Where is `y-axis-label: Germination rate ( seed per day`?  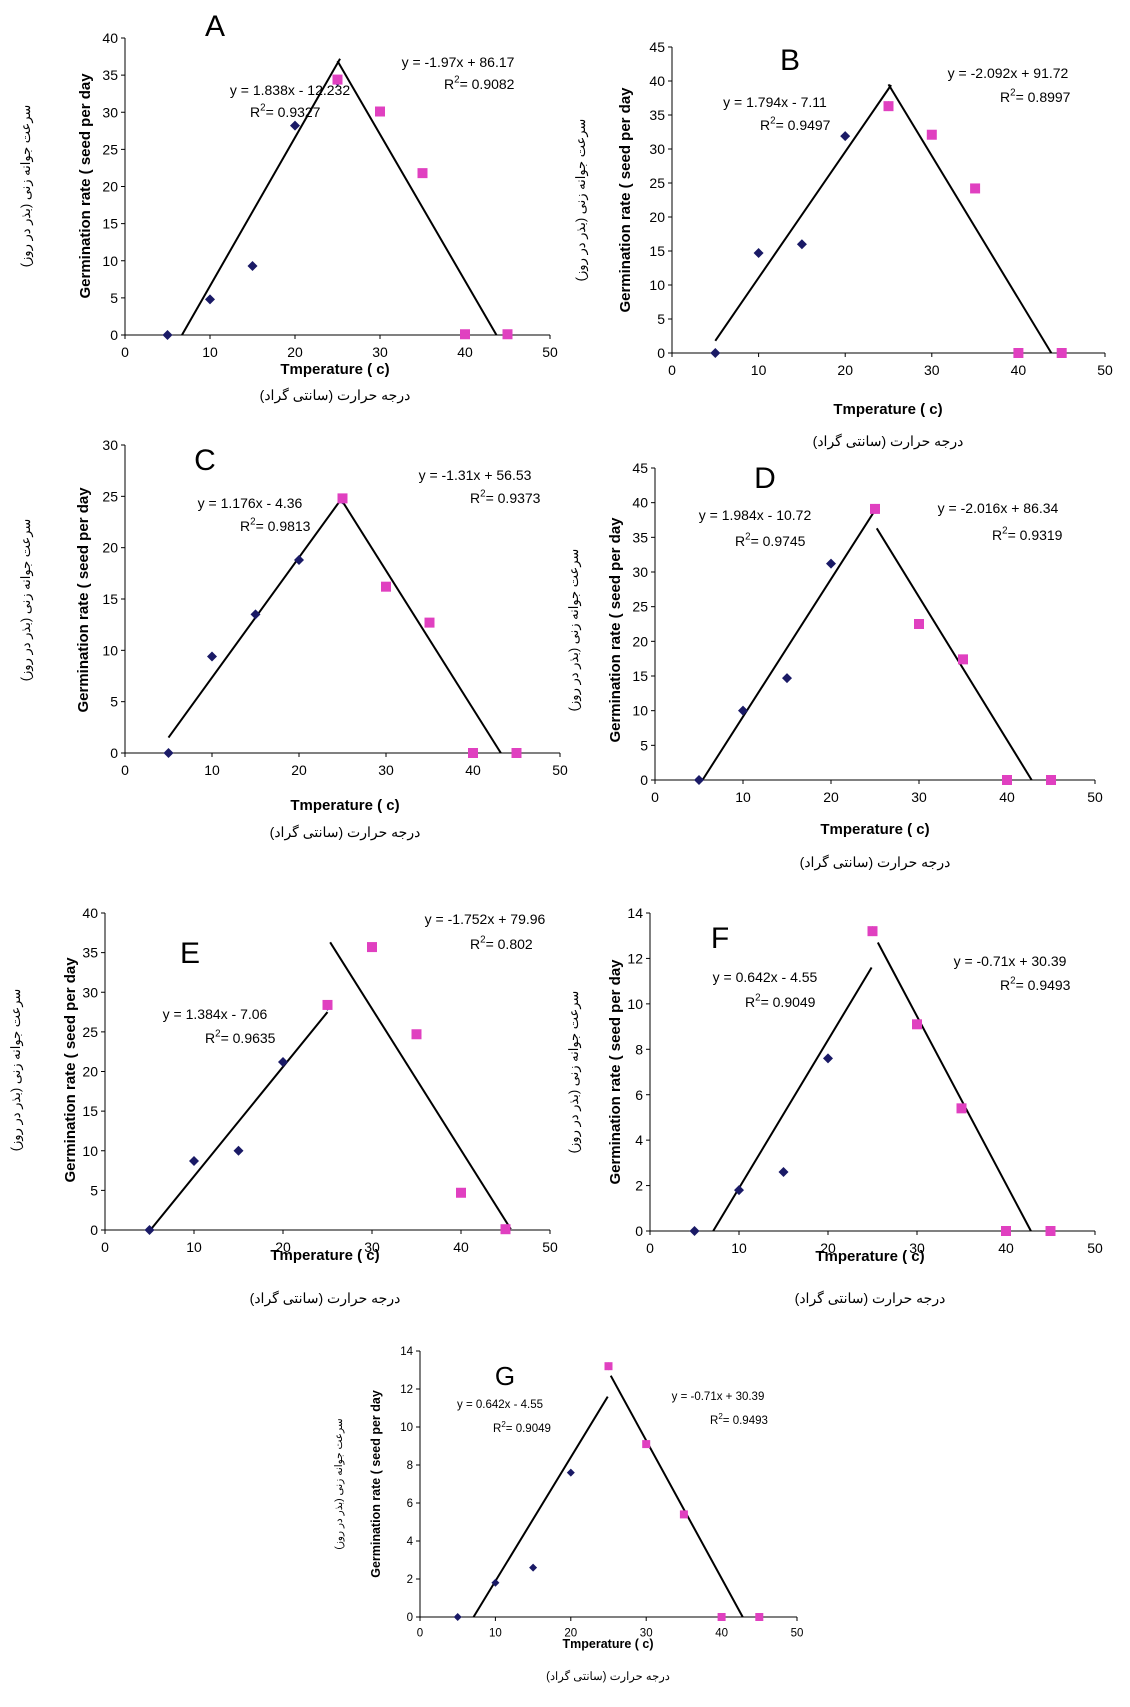 y-axis-label: Germination rate ( seed per day is located at coordinates (615, 630).